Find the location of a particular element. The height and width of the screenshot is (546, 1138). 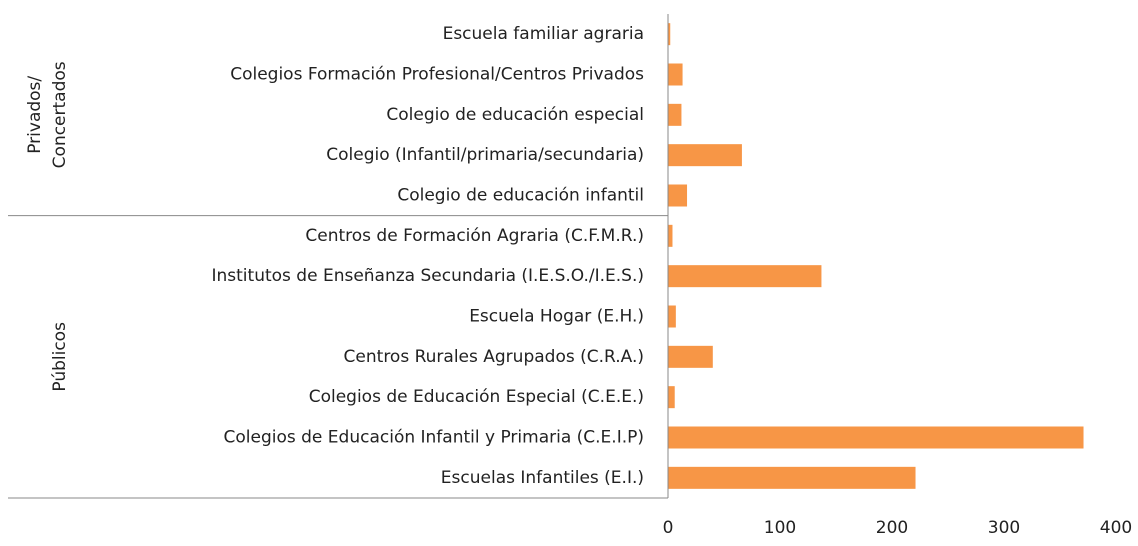

group-label: Concertados is located at coordinates (60, 114).